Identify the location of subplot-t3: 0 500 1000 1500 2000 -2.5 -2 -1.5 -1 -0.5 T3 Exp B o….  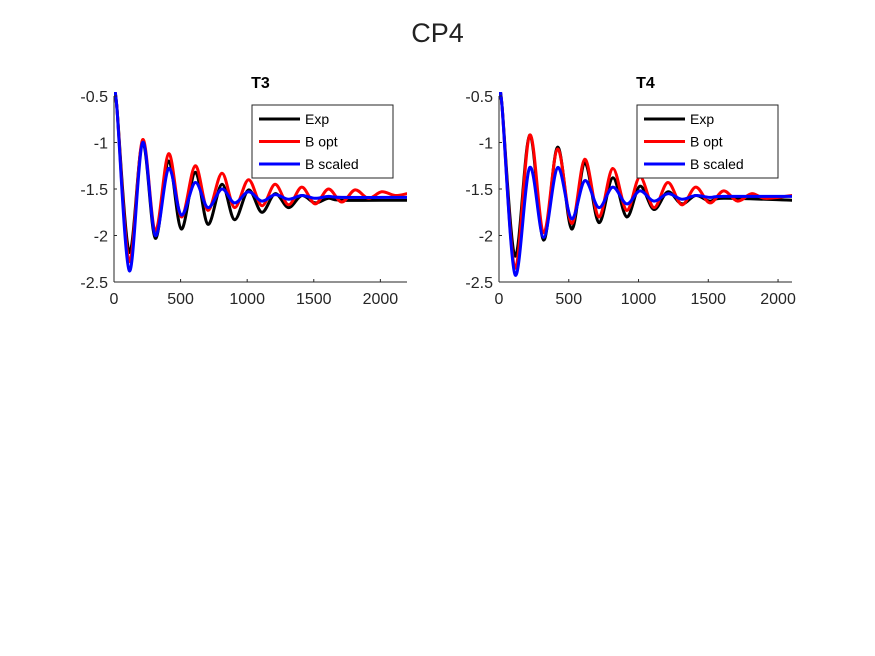
(243, 191).